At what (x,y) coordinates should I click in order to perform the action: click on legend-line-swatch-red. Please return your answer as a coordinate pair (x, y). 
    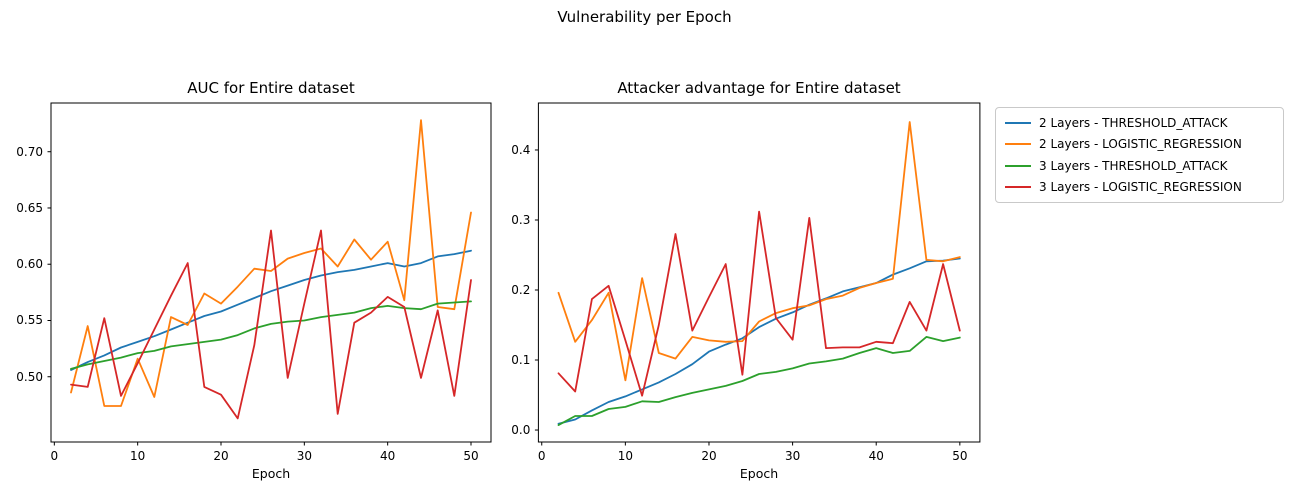
    Looking at the image, I should click on (1018, 187).